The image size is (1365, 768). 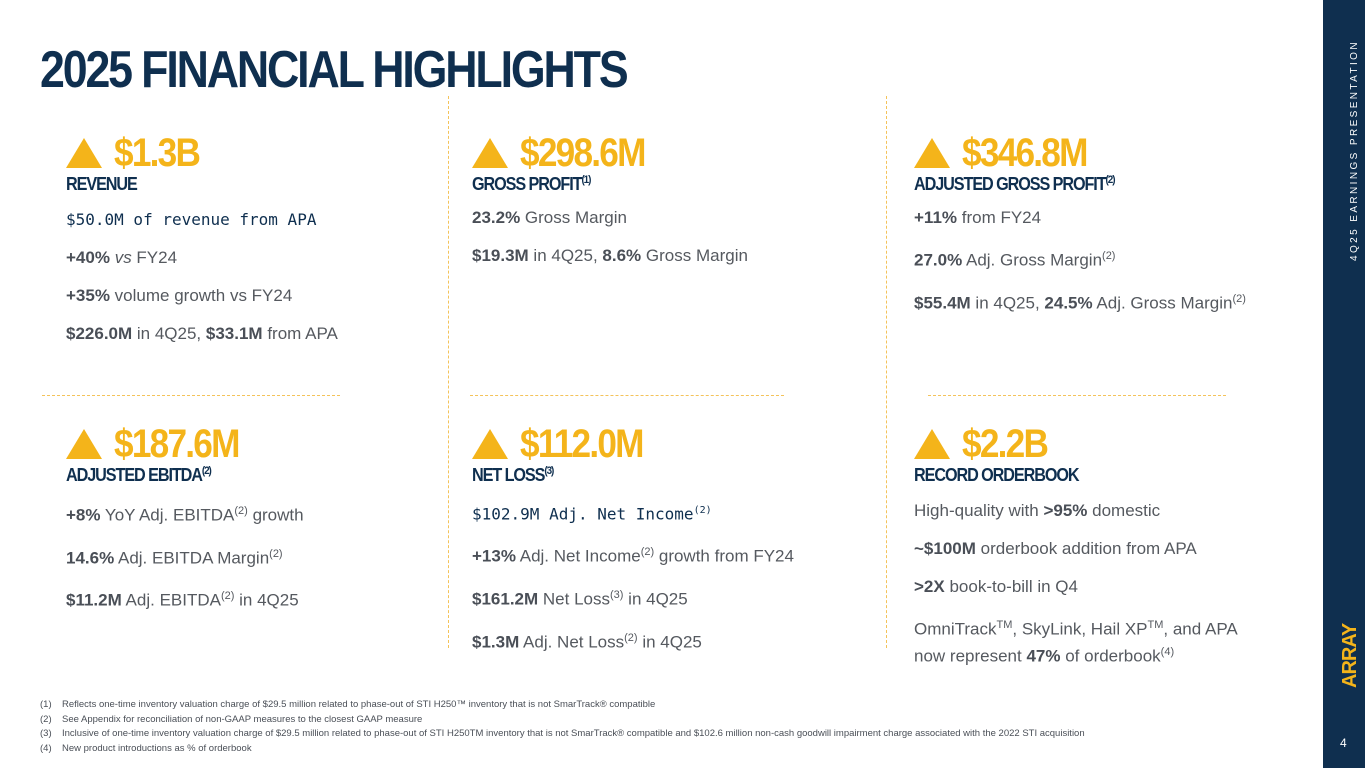 I want to click on metric-line: $161.2M Net Loss(3) in 4Q25, so click(x=580, y=598).